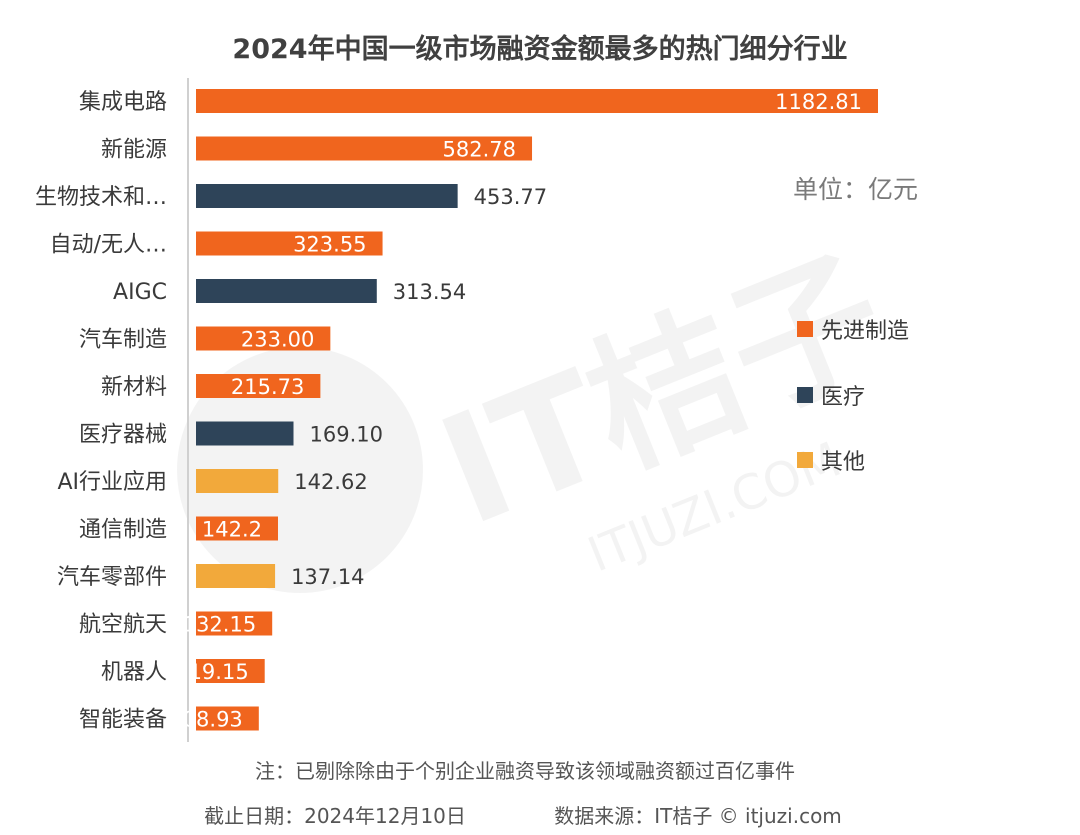 This screenshot has width=1080, height=835. I want to click on footnote: 注：已剔除除由于个别企业融资导致该领域融资额过百亿事件, so click(525, 771).